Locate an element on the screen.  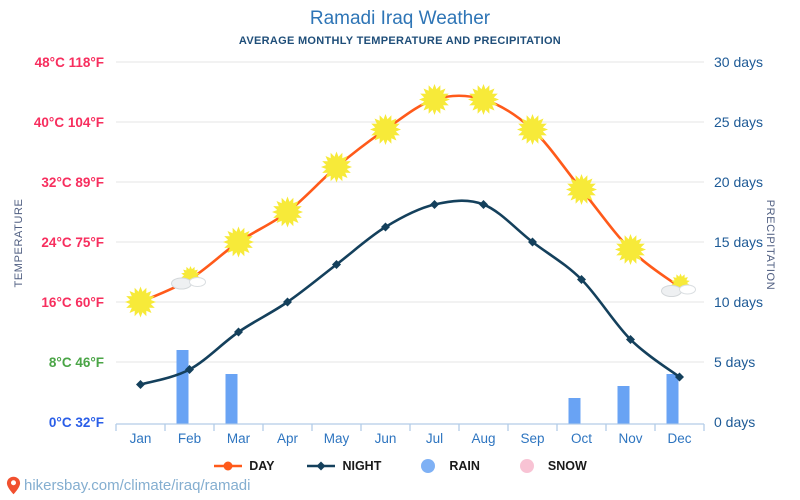
night-marker-aug is located at coordinates (483, 204).